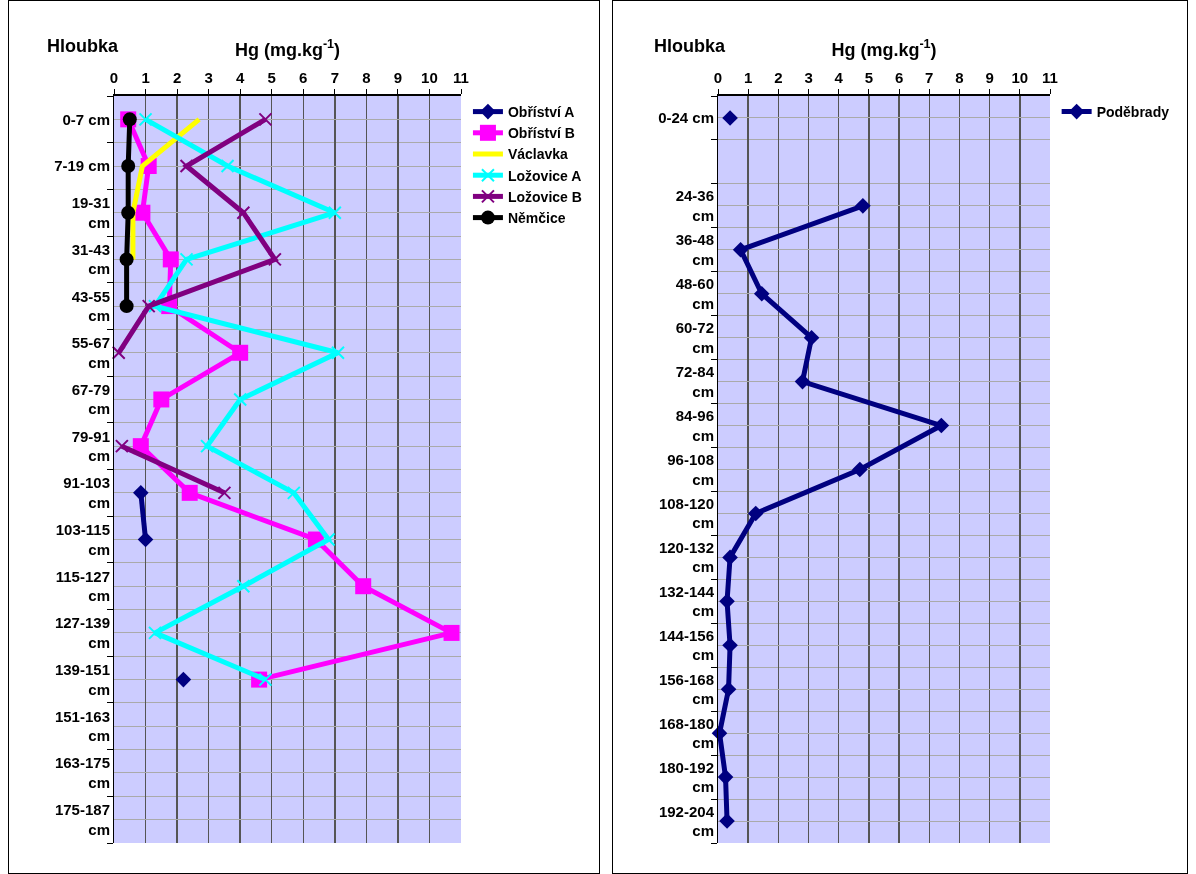 This screenshot has width=1196, height=874. What do you see at coordinates (544, 196) in the screenshot?
I see `legend-label: Ložovice B` at bounding box center [544, 196].